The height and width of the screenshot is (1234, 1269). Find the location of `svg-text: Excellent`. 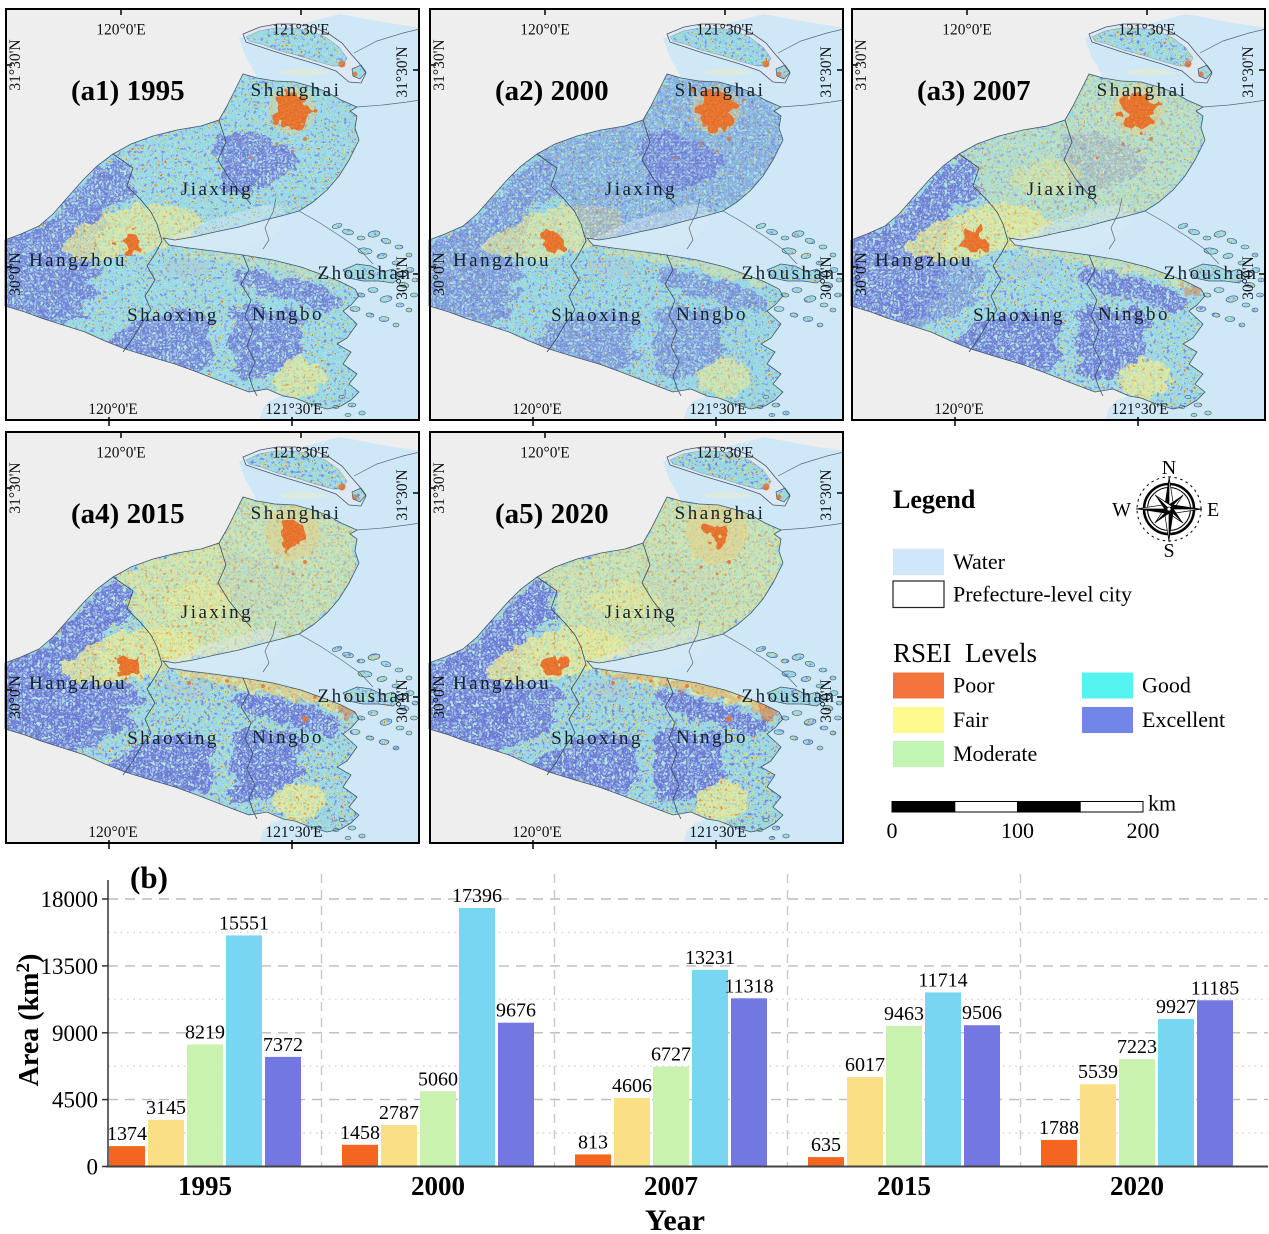

svg-text: Excellent is located at coordinates (1183, 719).